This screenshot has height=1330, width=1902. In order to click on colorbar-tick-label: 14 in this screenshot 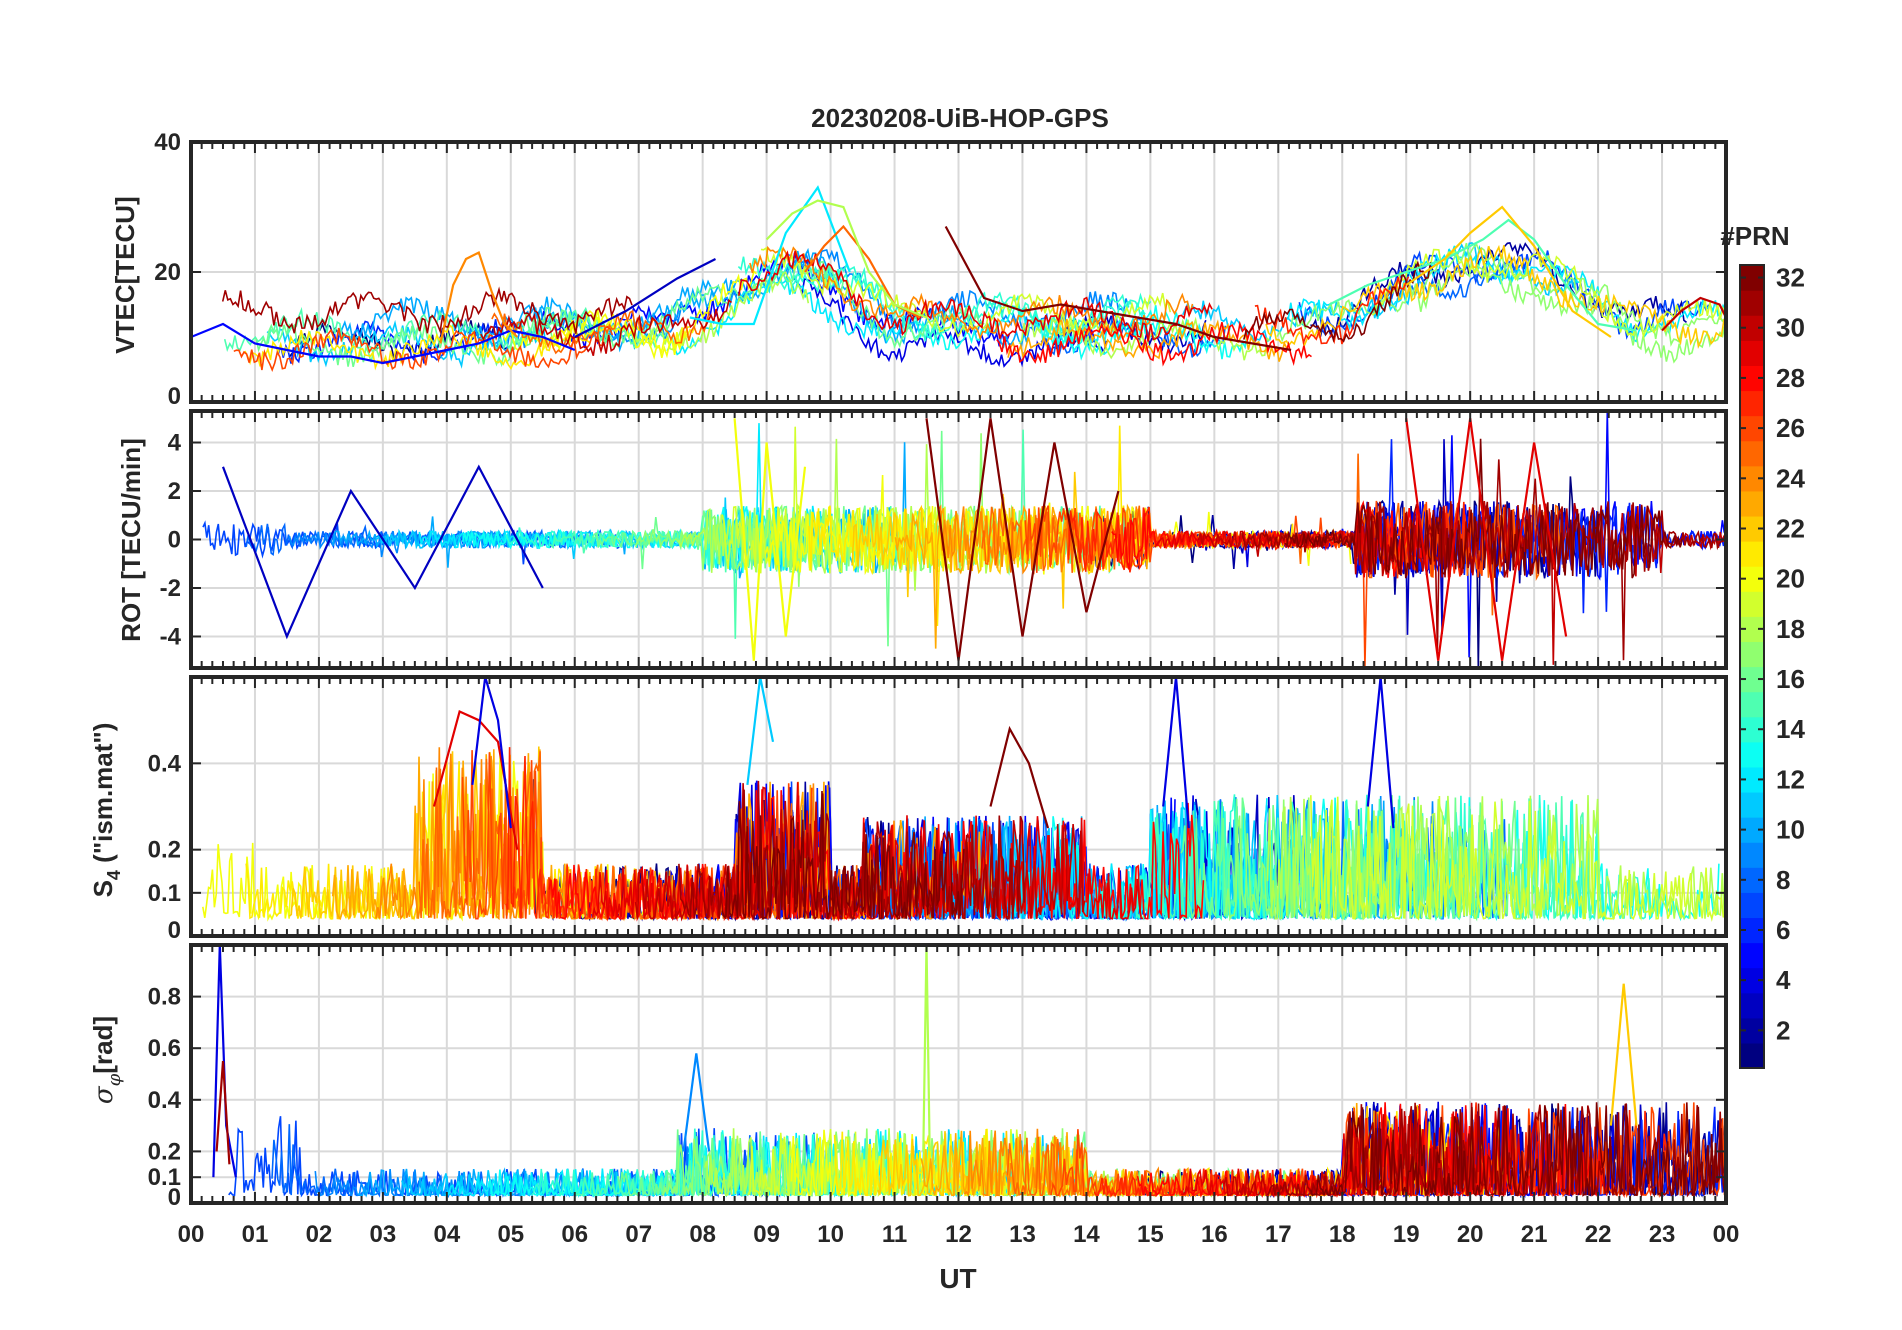, I will do `click(1790, 729)`.